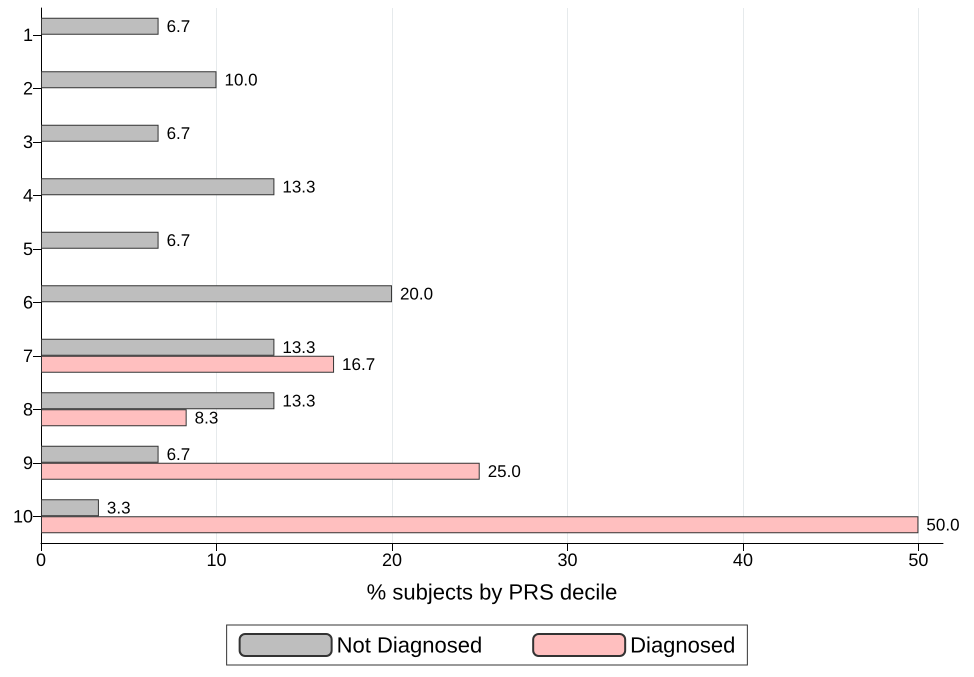 The height and width of the screenshot is (677, 974). Describe the element at coordinates (27, 248) in the screenshot. I see `y-tick-label: 5` at that location.